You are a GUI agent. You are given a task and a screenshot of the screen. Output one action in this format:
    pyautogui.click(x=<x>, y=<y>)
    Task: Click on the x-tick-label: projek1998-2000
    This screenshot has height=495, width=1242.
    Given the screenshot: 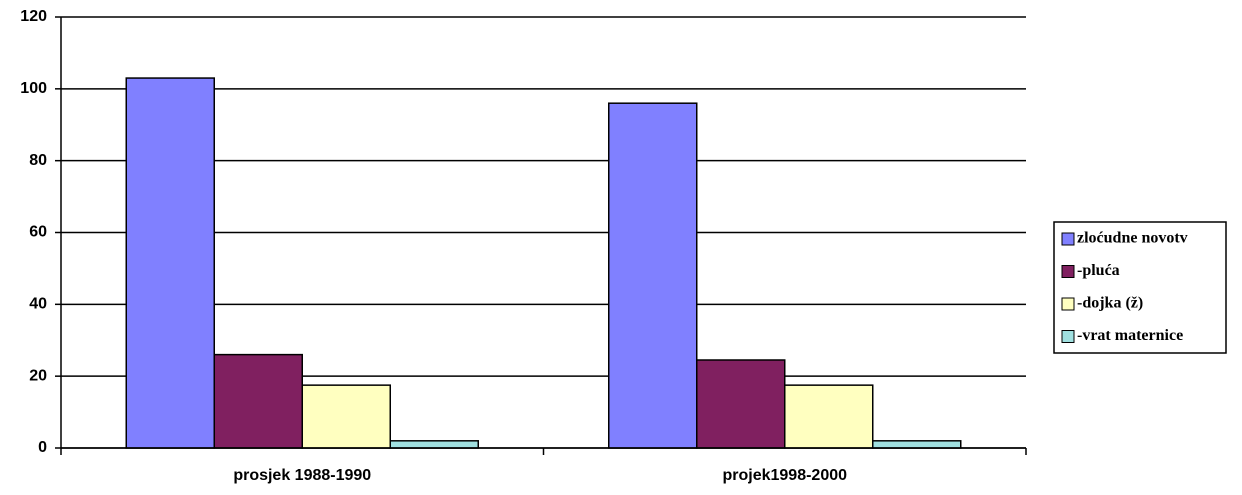 What is the action you would take?
    pyautogui.click(x=784, y=475)
    